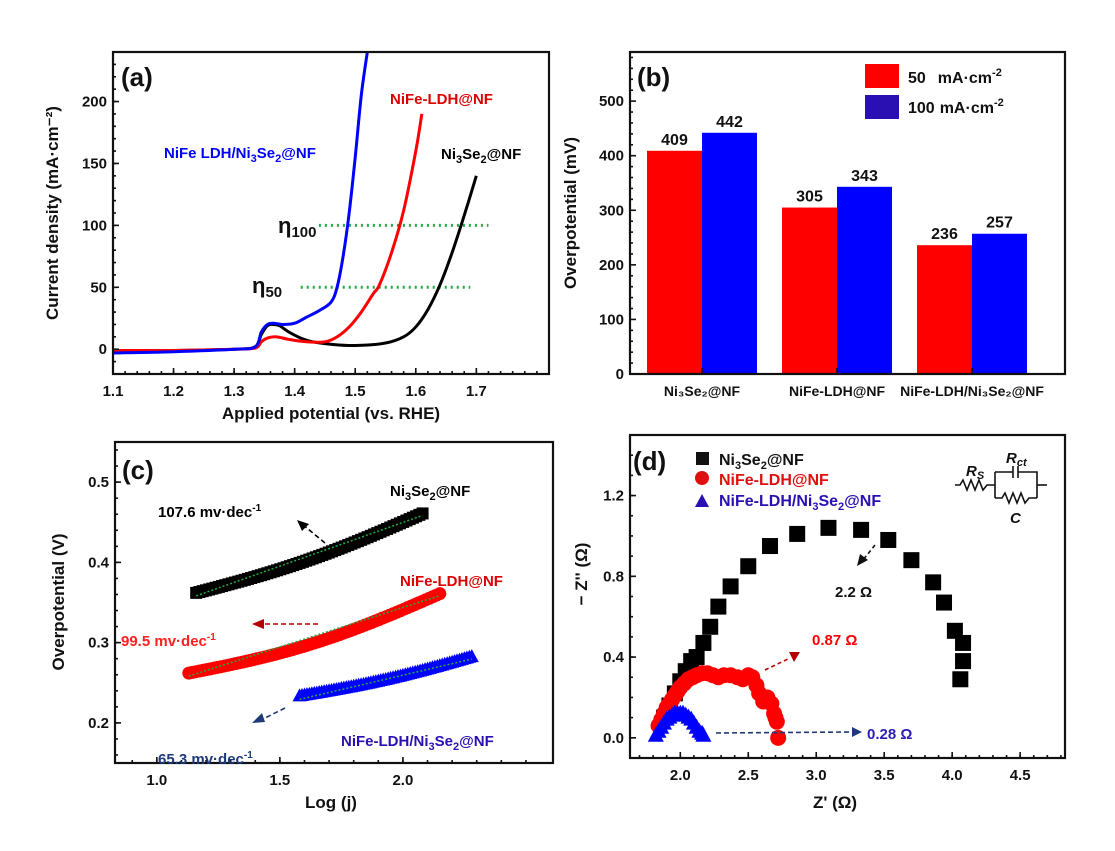  I want to click on y-tick-label: 50, so click(98, 287).